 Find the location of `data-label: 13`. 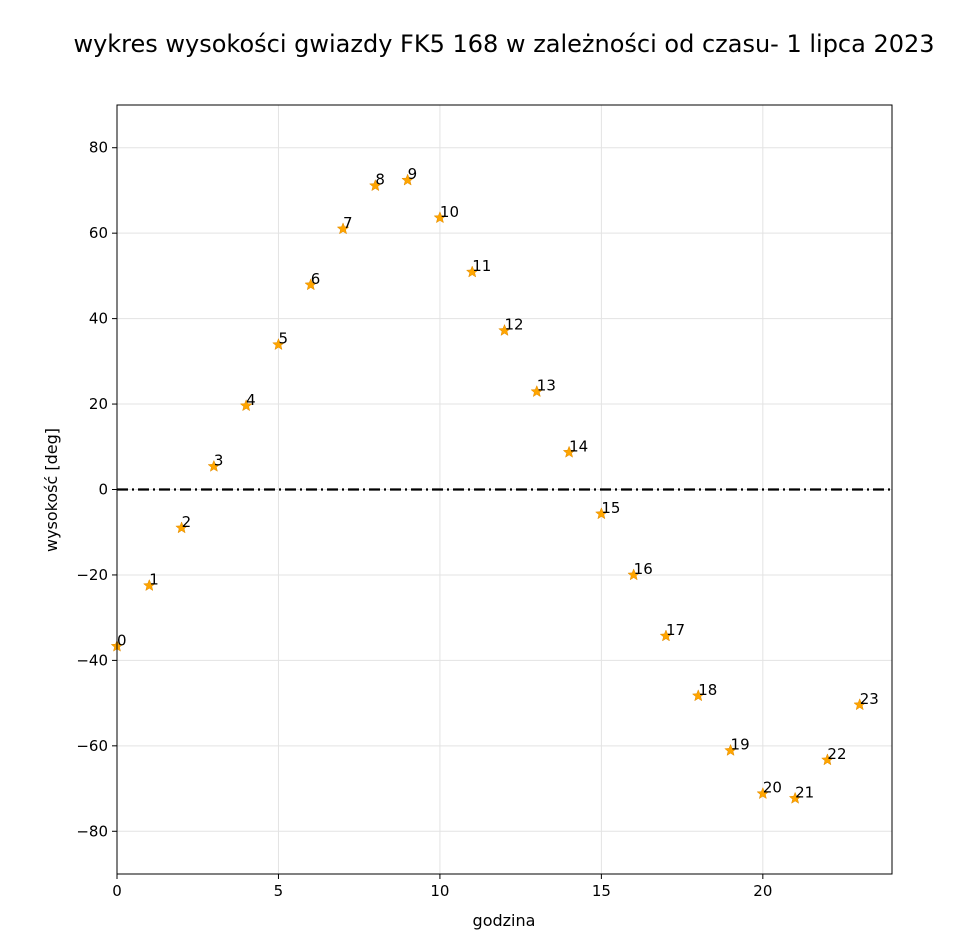

data-label: 13 is located at coordinates (546, 386).